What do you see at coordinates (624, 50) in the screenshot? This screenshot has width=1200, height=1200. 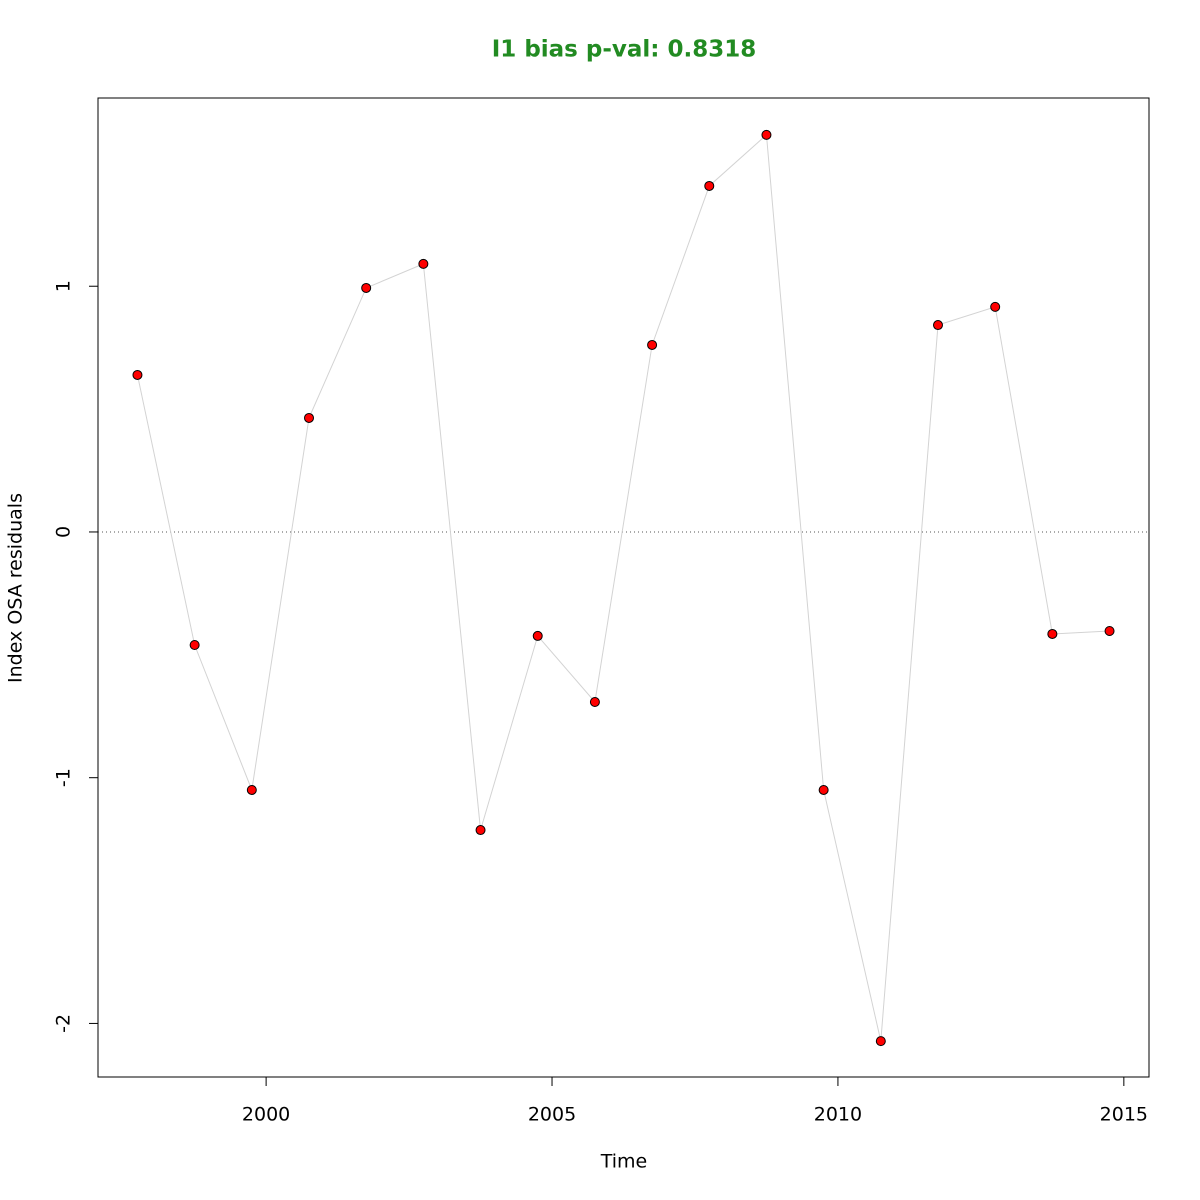 I see `chart-title: I1 bias p-val: 0.8318` at bounding box center [624, 50].